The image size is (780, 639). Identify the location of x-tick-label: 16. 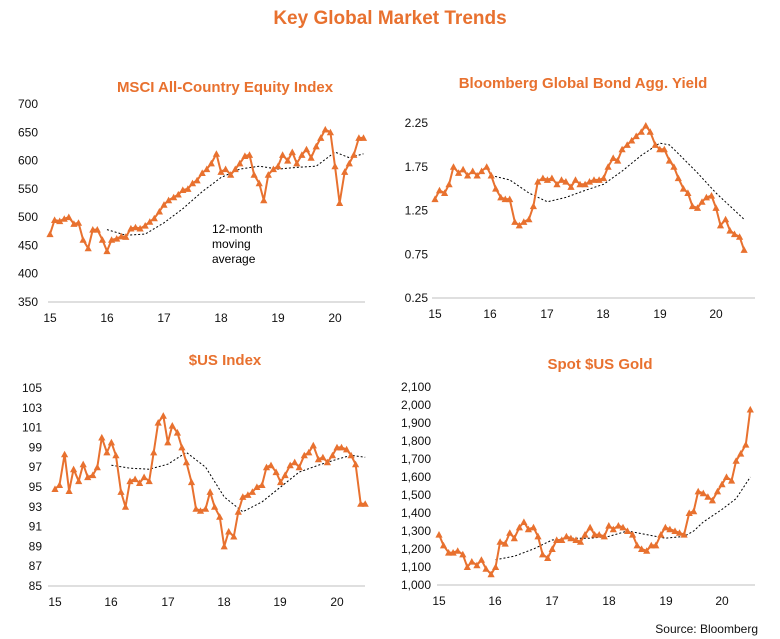
(111, 602).